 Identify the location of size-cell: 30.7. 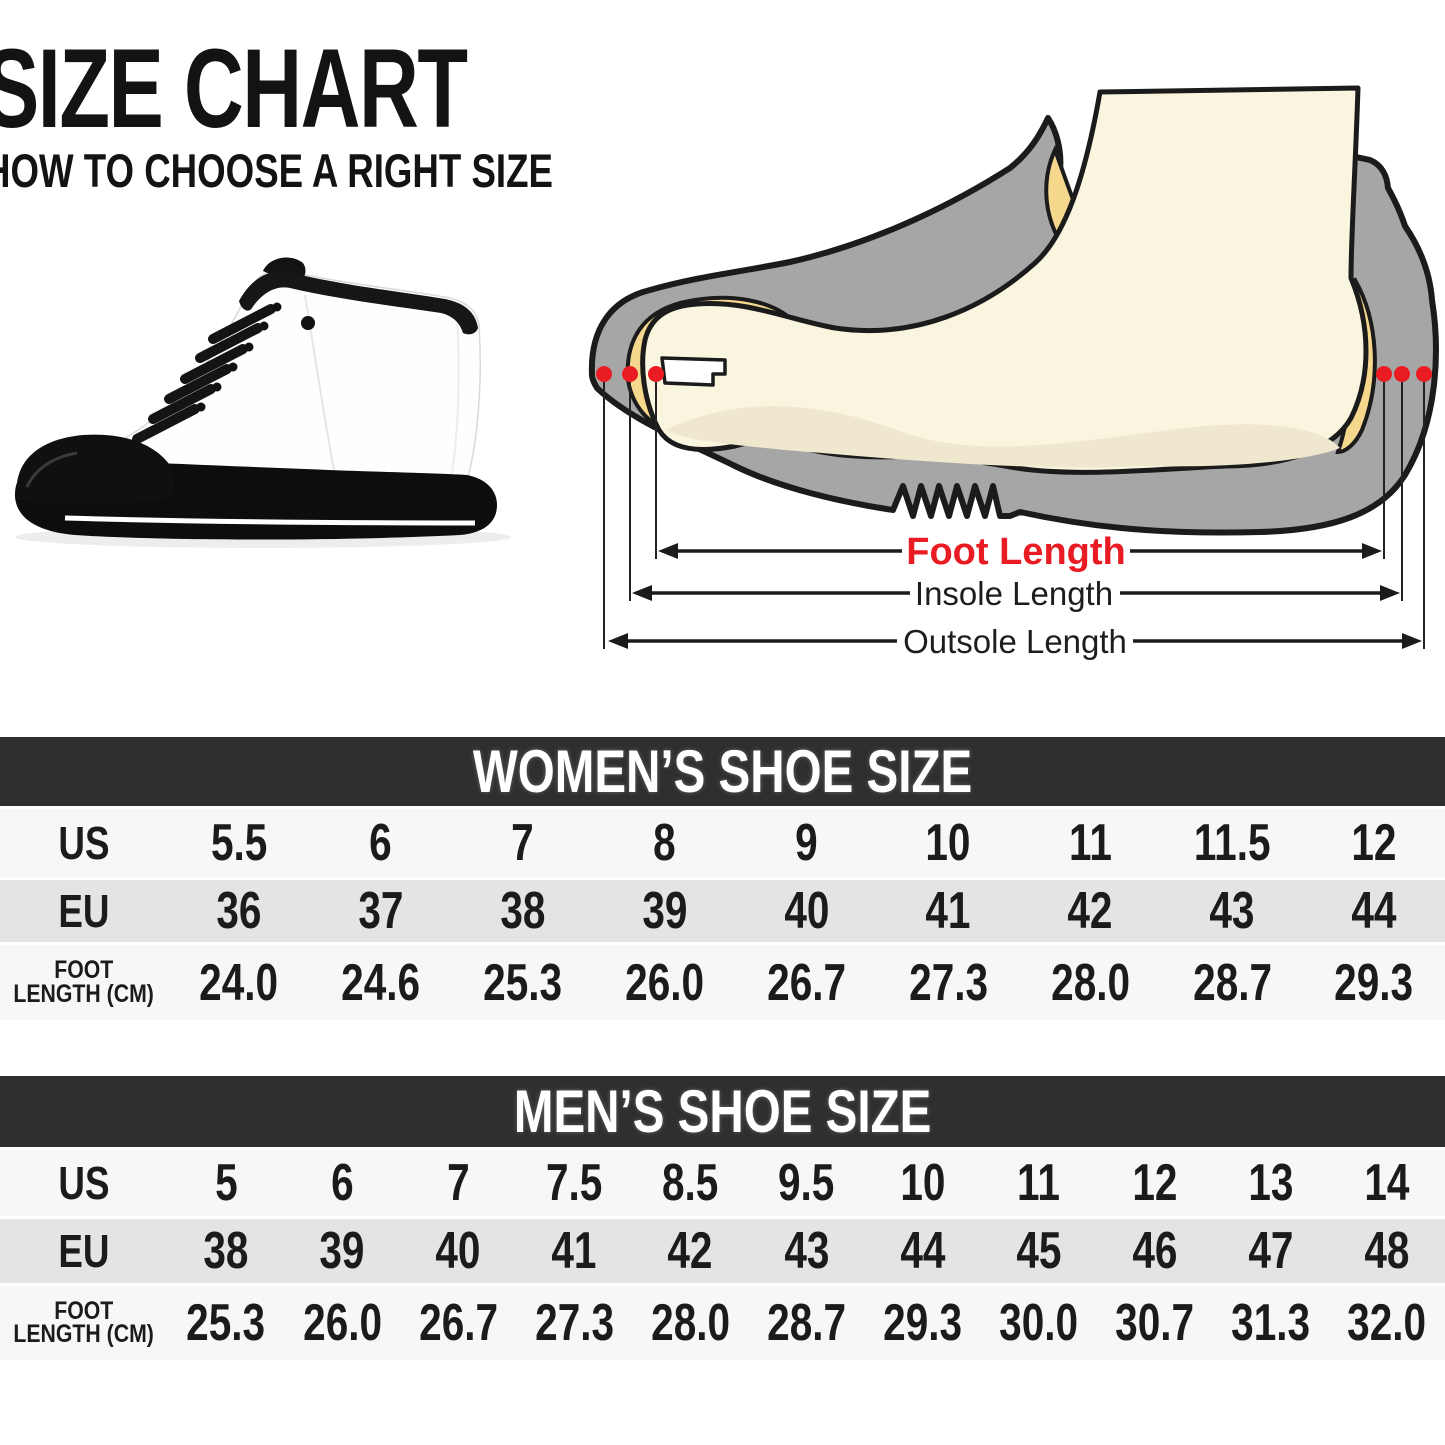
(1155, 1323).